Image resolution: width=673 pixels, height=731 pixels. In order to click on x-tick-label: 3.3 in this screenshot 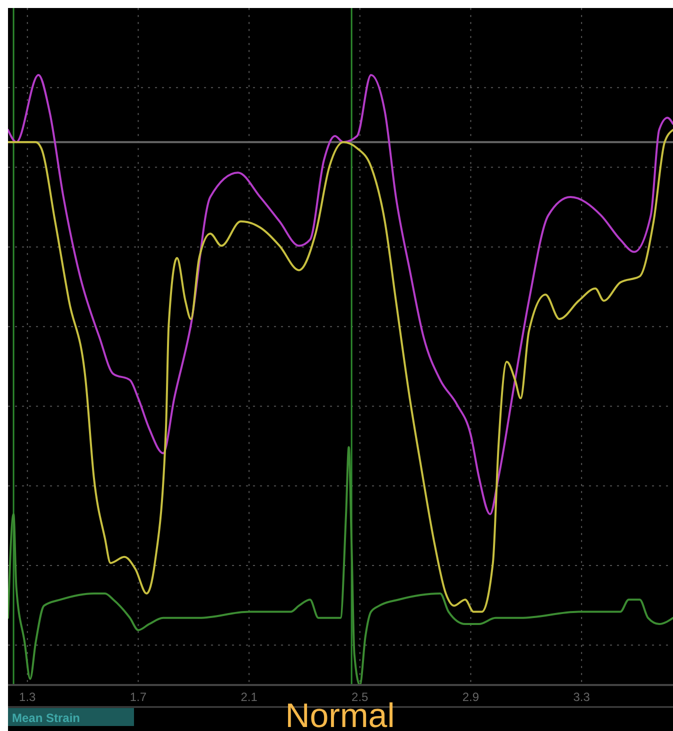, I will do `click(581, 697)`.